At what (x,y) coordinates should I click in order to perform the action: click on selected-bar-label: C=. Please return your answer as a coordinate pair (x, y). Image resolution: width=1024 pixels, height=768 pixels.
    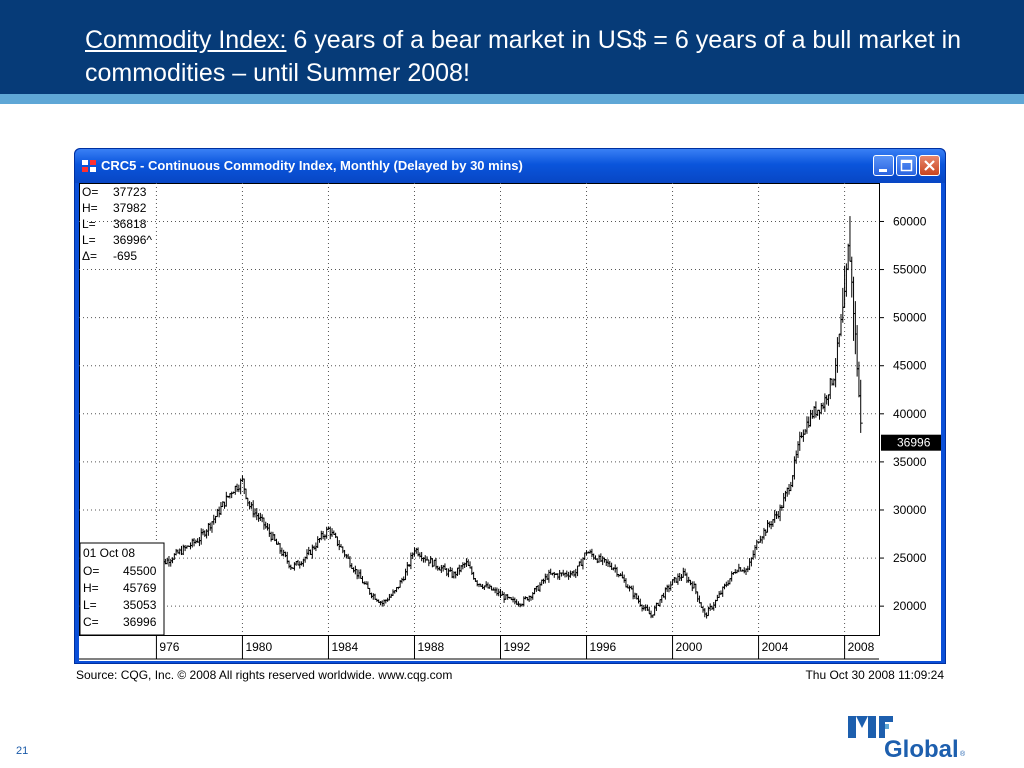
    Looking at the image, I should click on (91, 622).